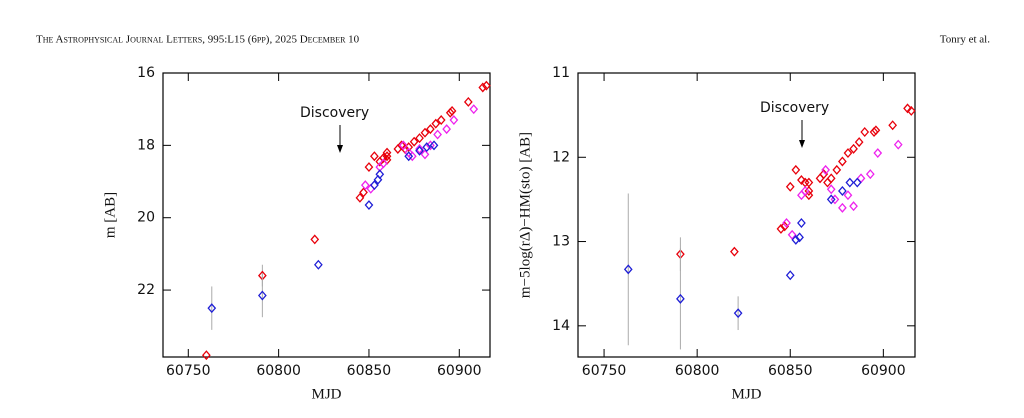 The width and height of the screenshot is (1024, 418). What do you see at coordinates (525, 215) in the screenshot?
I see `y-axis-label: m−5log(rΔ)−HM(sto) [AB]` at bounding box center [525, 215].